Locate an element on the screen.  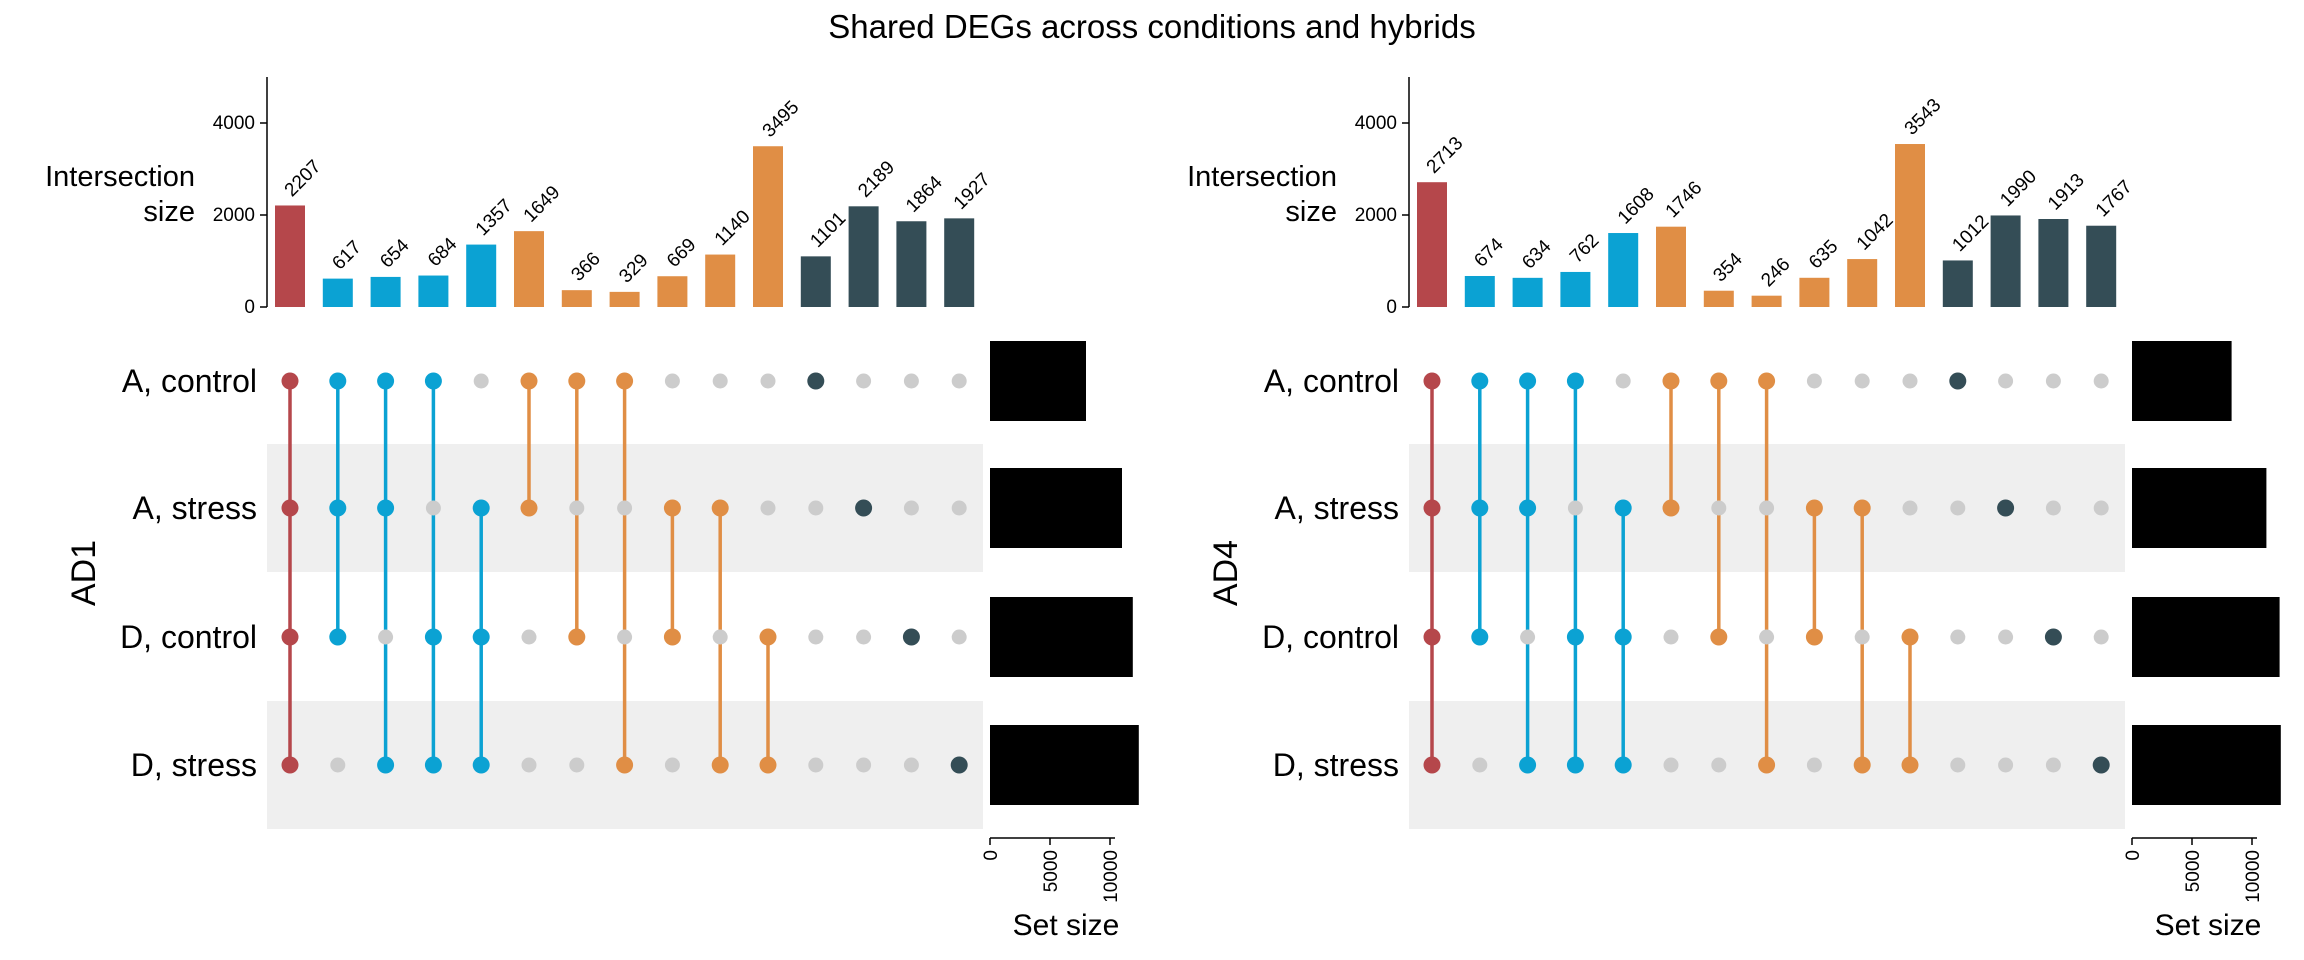
bar-value-label: 617 is located at coordinates (346, 255).